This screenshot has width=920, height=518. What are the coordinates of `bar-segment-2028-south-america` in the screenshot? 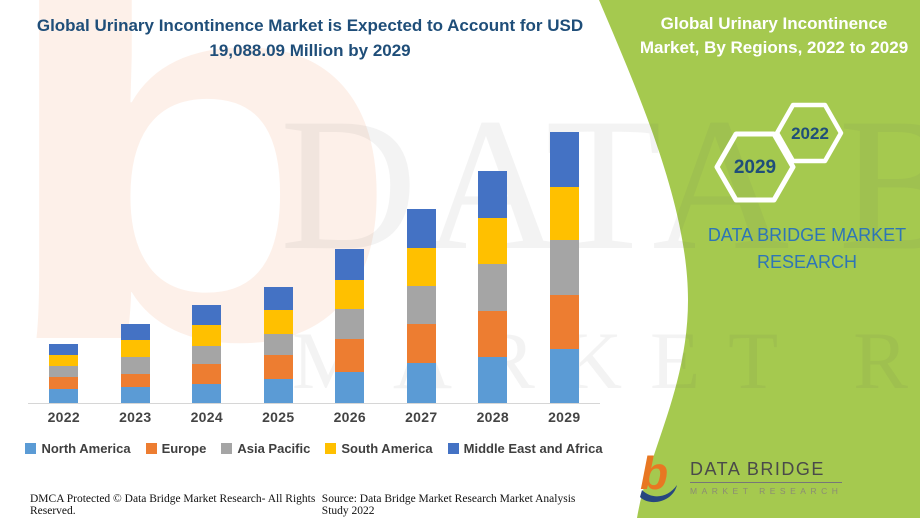 It's located at (493, 241).